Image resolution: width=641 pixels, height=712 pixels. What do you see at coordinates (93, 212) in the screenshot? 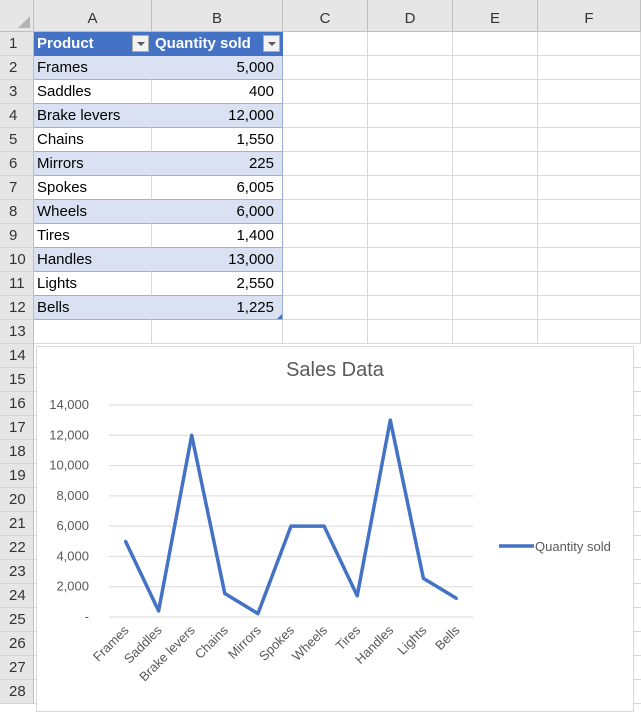
I see `table-cell-product: Wheels` at bounding box center [93, 212].